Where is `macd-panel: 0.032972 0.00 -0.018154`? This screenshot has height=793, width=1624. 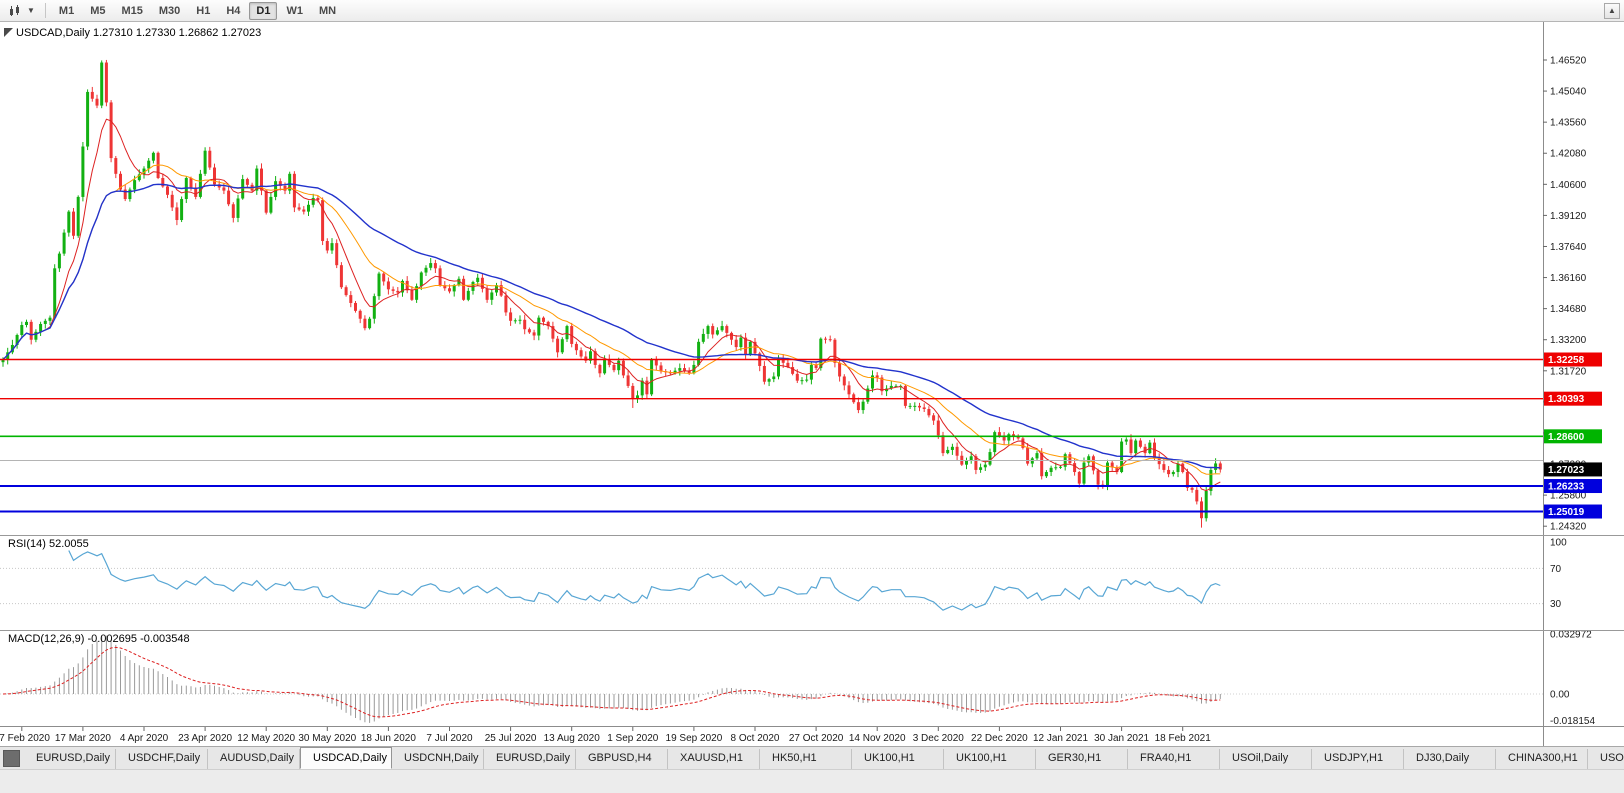
macd-panel: 0.032972 0.00 -0.018154 is located at coordinates (797, 678).